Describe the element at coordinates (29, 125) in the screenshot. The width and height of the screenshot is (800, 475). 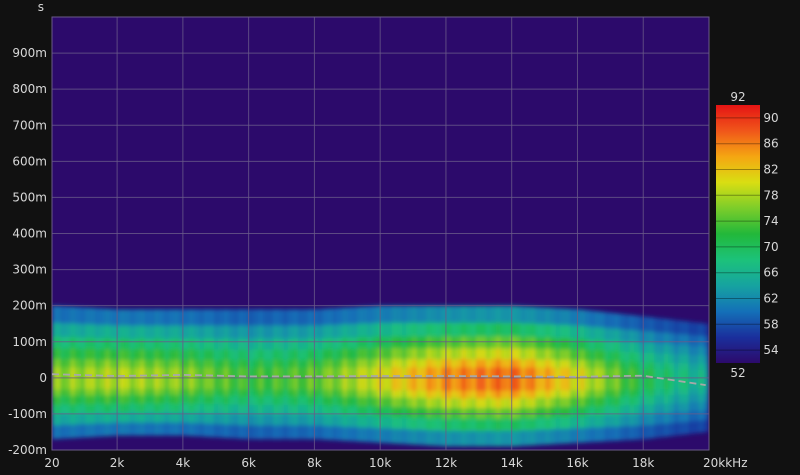
I see `y-tick-label: 700m` at that location.